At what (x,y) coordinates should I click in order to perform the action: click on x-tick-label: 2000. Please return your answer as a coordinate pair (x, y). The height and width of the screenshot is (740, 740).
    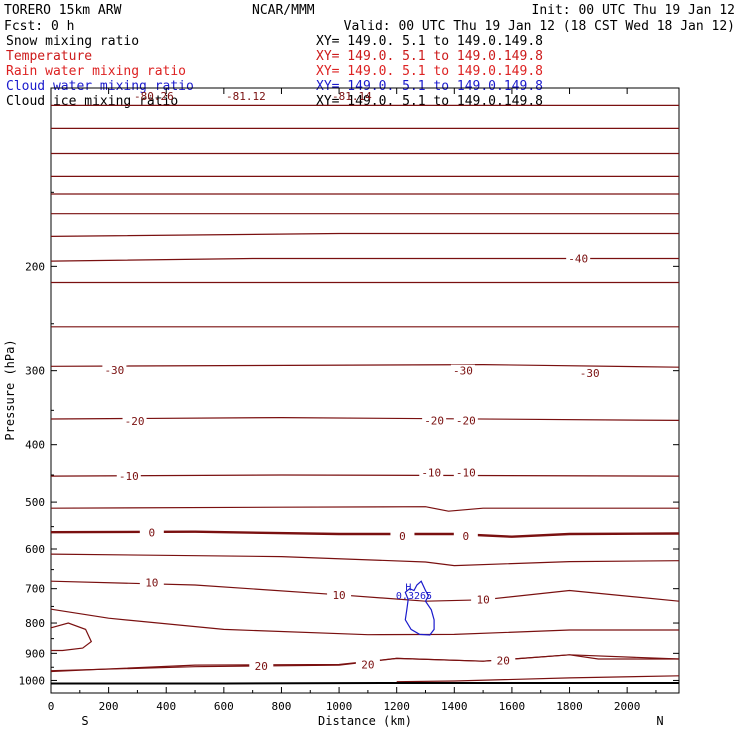
    Looking at the image, I should click on (627, 706).